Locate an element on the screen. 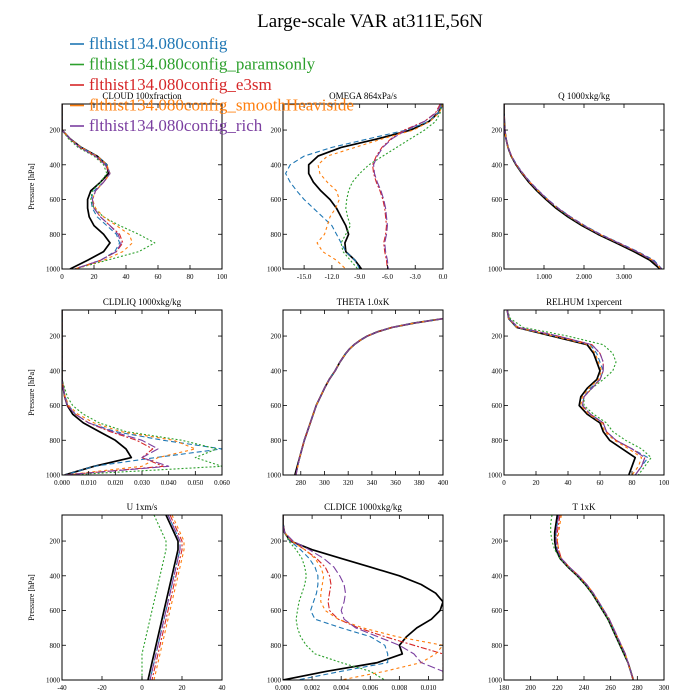  x-tick-label: 0.008 is located at coordinates (399, 688).